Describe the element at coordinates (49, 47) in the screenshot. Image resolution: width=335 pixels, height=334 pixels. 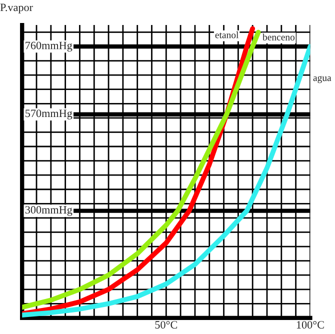
I see `ref-line-label: 760mmHg` at that location.